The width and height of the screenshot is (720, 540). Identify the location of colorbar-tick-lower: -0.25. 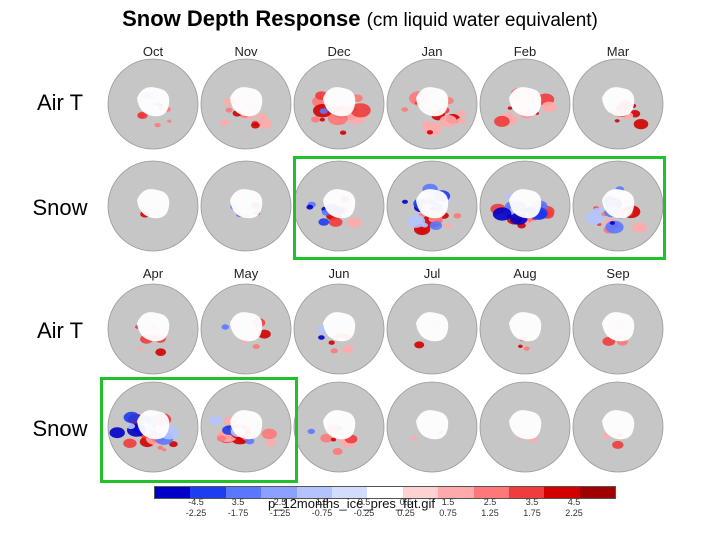
(364, 513).